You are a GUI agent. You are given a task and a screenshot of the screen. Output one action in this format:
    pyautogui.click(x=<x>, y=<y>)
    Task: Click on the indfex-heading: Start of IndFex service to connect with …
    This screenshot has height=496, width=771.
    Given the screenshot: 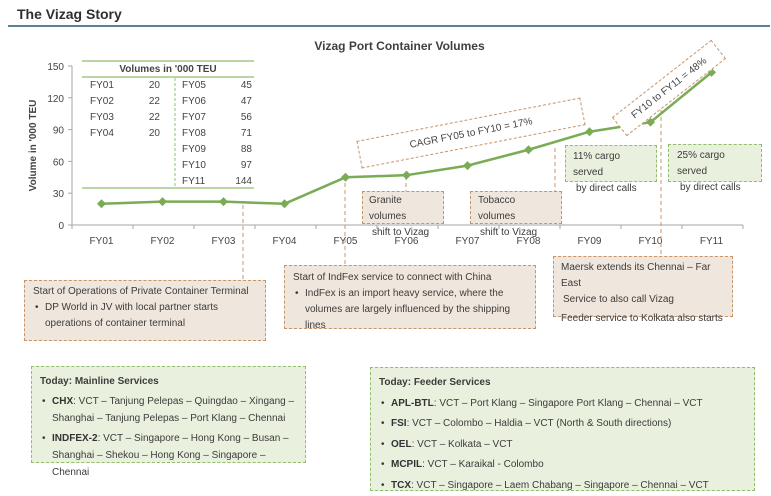 What is the action you would take?
    pyautogui.click(x=410, y=278)
    